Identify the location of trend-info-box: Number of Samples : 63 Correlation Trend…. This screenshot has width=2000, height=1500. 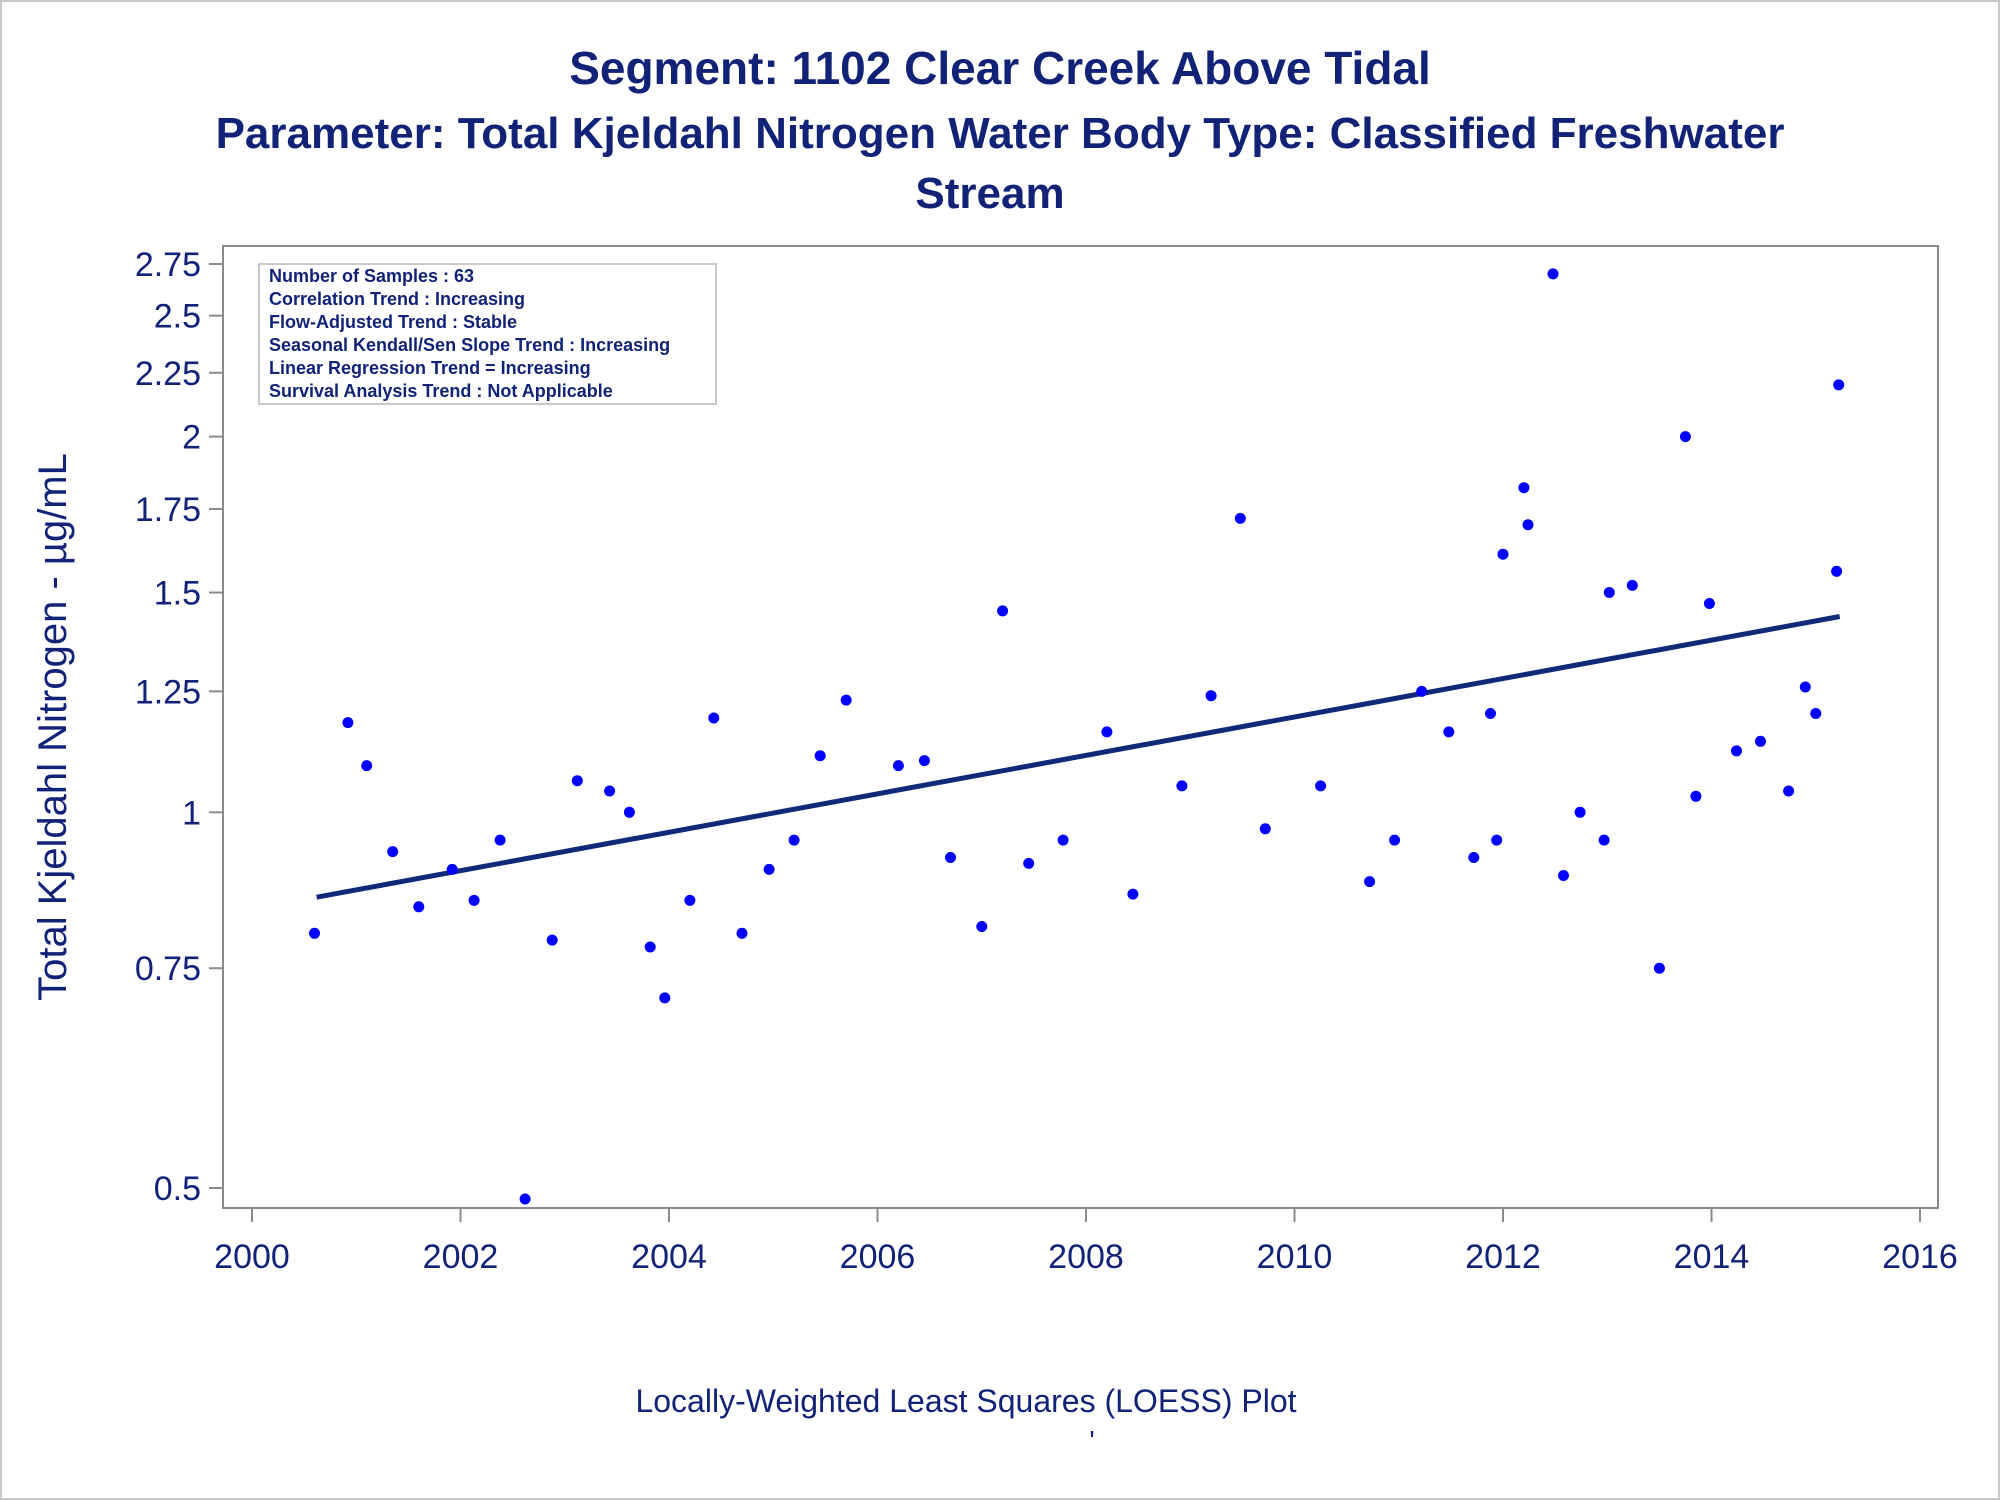
(487, 334).